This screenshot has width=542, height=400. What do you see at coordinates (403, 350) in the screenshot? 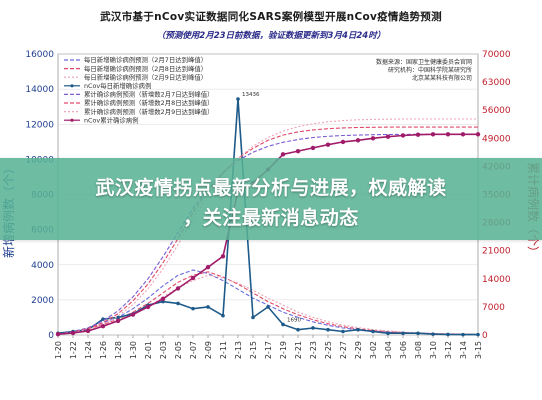
I see `x-tick-label: 3-06` at bounding box center [403, 350].